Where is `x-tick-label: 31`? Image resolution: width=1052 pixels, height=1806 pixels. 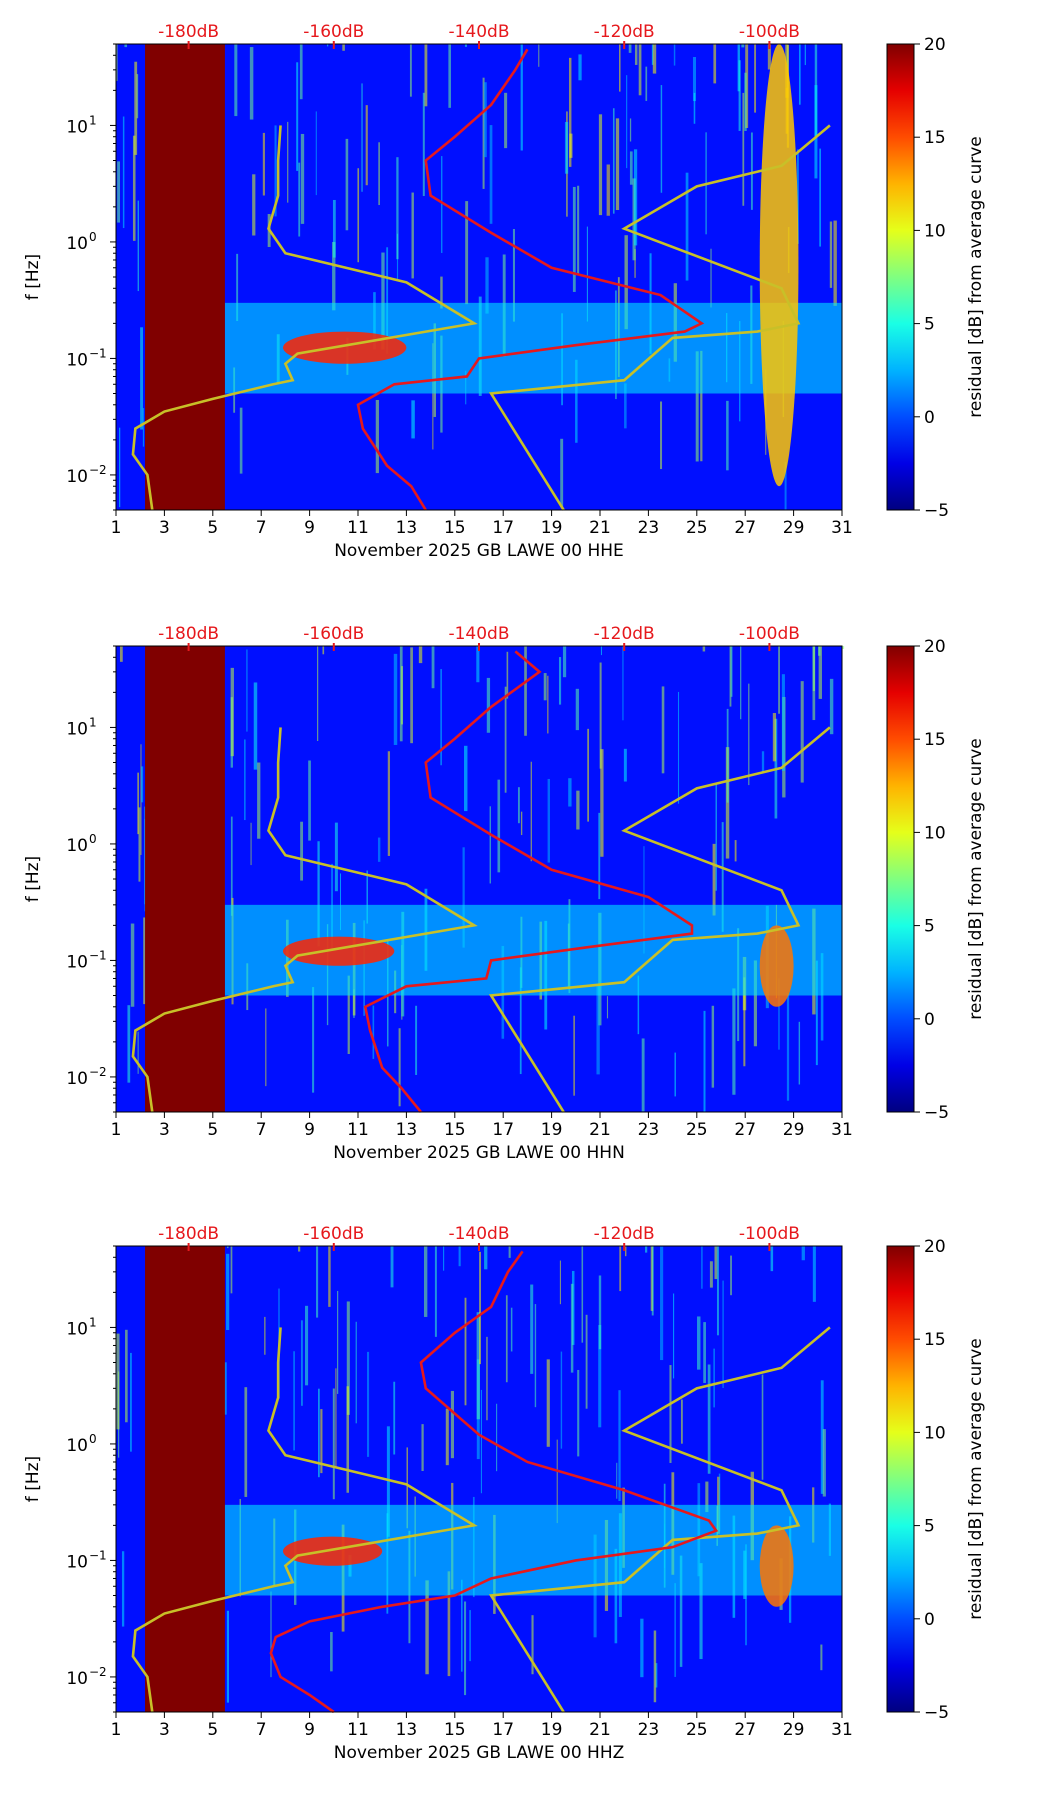
x-tick-label: 31 is located at coordinates (842, 528).